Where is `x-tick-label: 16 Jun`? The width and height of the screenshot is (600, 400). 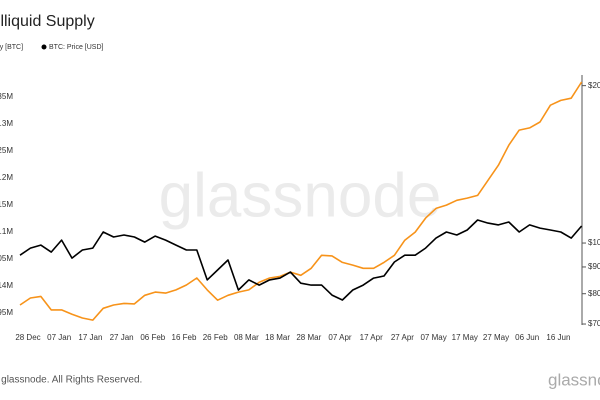 x-tick-label: 16 Jun is located at coordinates (558, 337).